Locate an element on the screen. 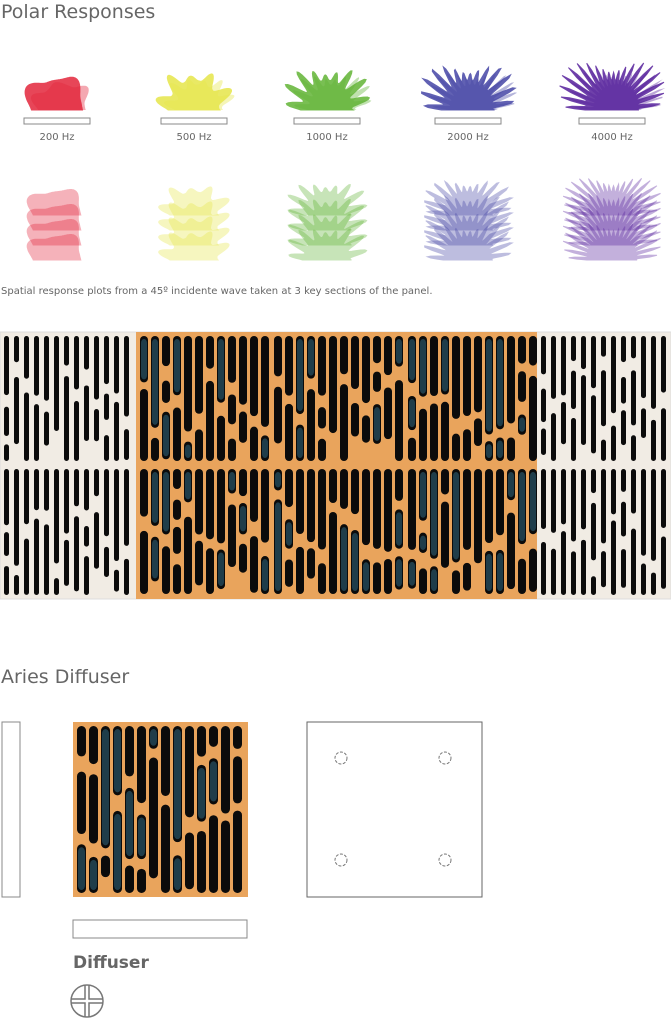  back-view is located at coordinates (394, 809).